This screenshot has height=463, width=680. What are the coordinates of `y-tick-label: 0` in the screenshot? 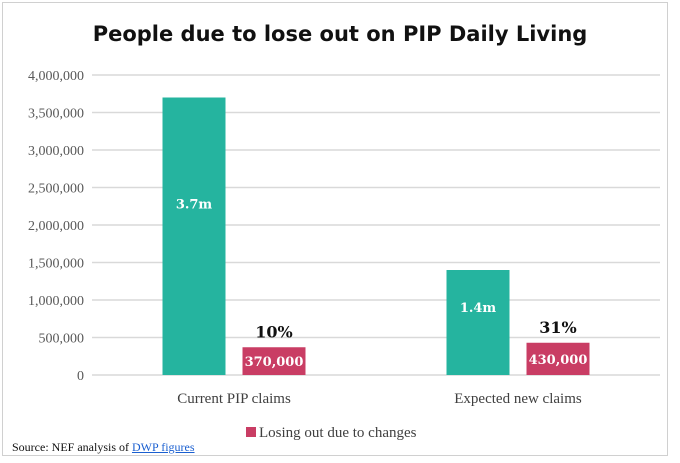 It's located at (80, 376).